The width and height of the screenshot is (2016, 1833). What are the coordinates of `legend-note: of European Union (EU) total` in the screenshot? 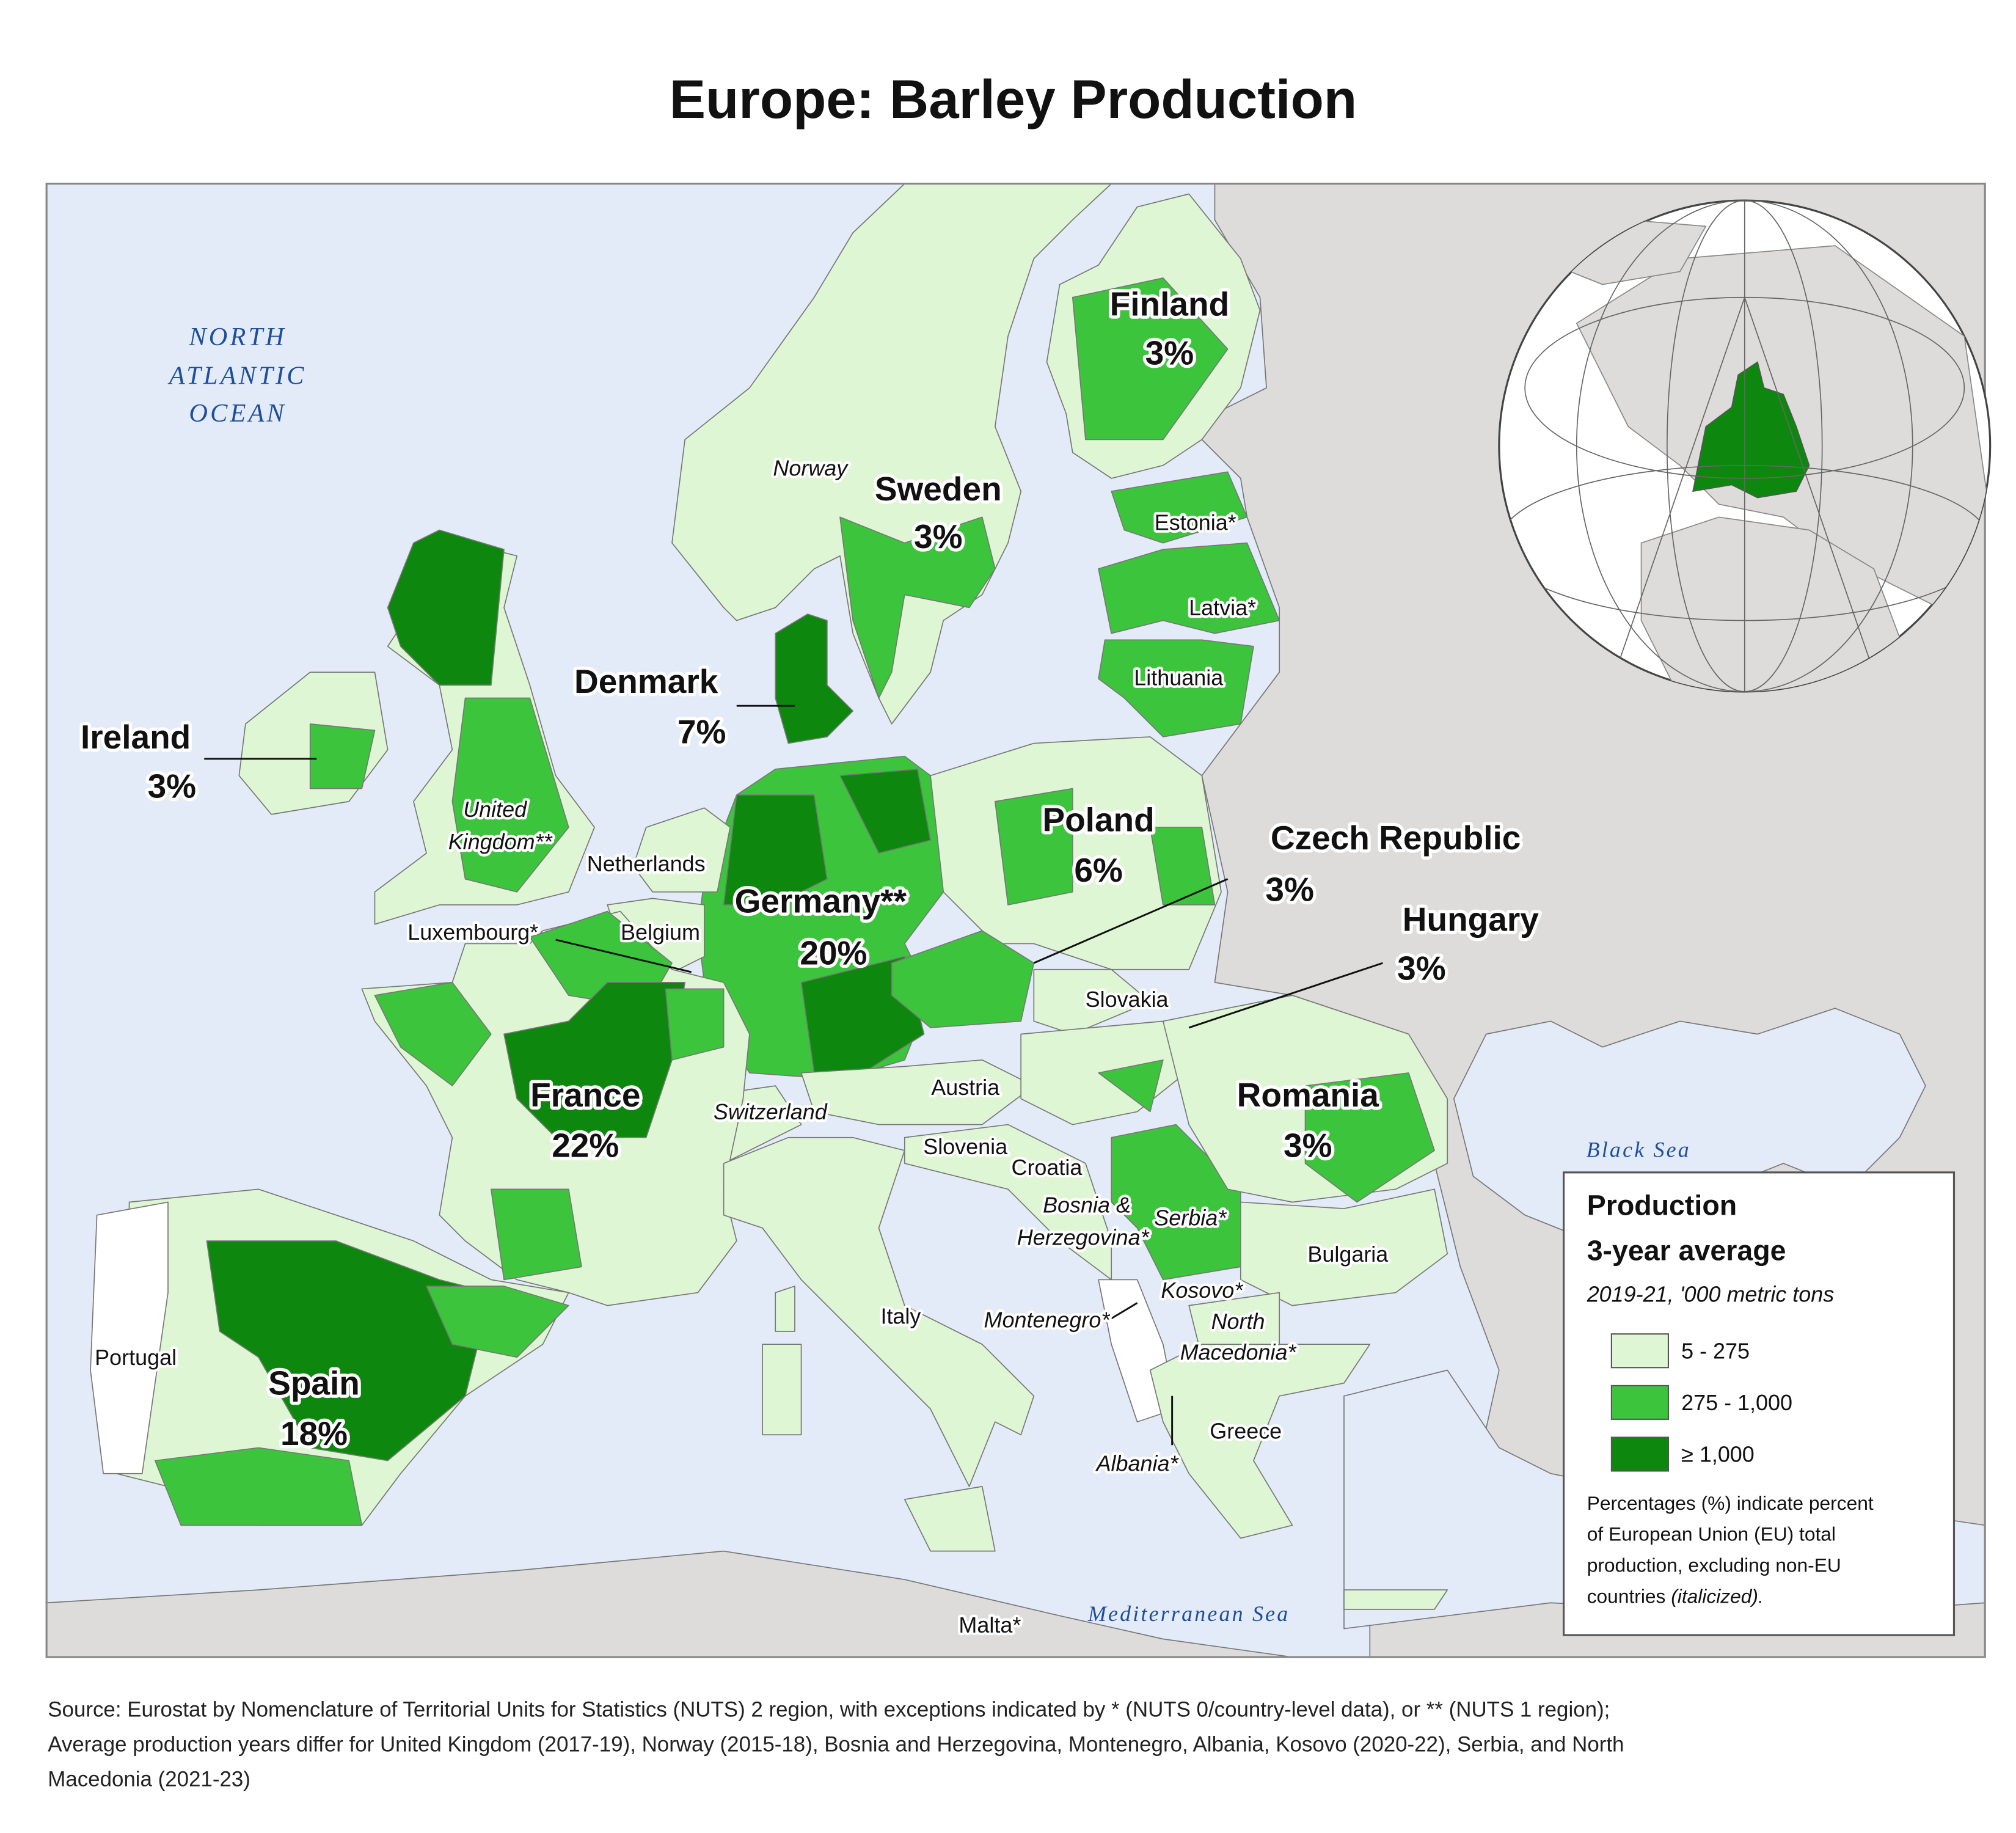 It's located at (1712, 1534).